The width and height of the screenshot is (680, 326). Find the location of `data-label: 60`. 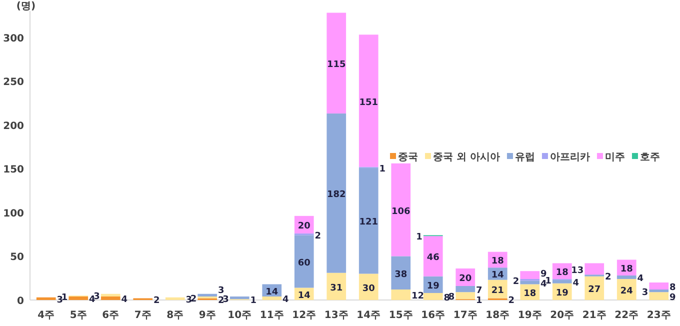

data-label: 60 is located at coordinates (304, 263).